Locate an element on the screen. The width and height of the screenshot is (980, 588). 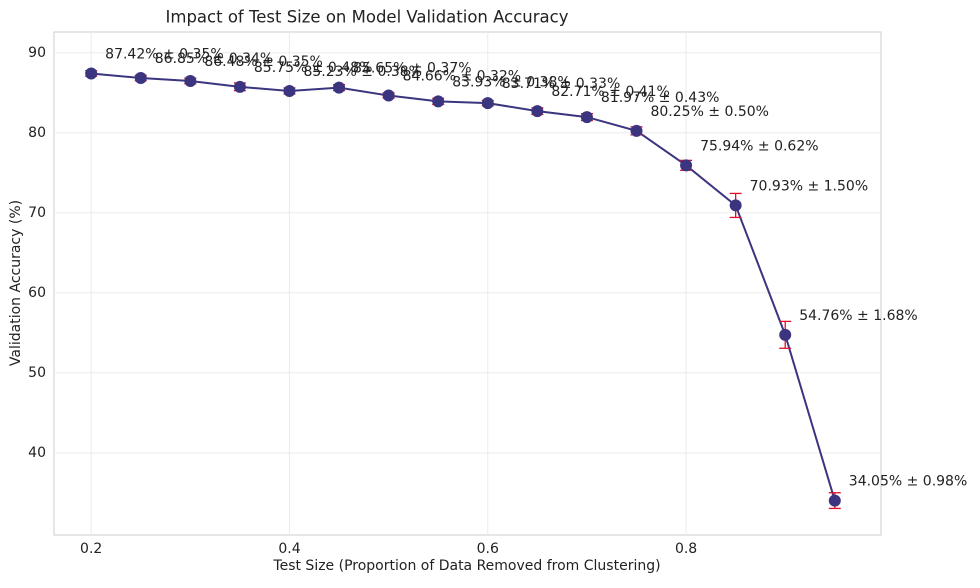
data-label: 34.05% ± 0.98% is located at coordinates (908, 482).